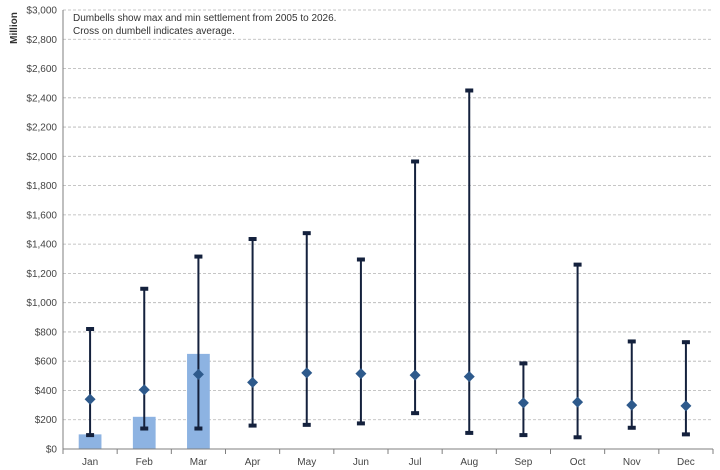 This screenshot has width=720, height=470. What do you see at coordinates (46, 362) in the screenshot?
I see `y-tick-label: $600` at bounding box center [46, 362].